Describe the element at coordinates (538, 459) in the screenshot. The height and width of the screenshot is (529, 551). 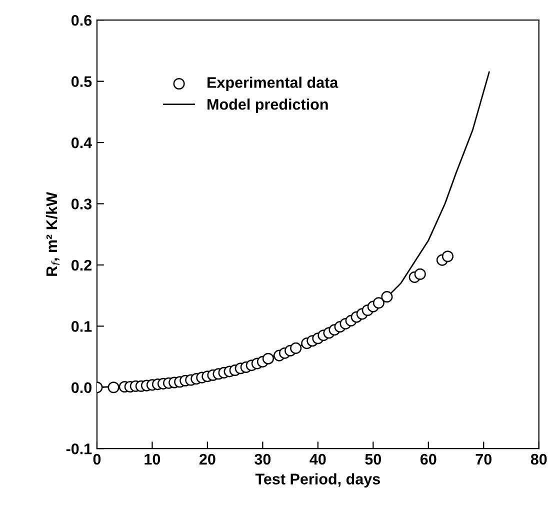
I see `x-tick-label: 80` at that location.